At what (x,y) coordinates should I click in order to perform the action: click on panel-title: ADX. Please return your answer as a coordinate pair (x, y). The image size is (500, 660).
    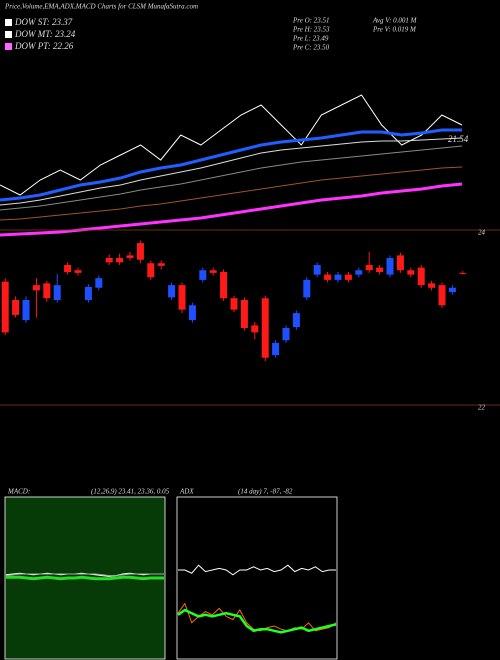
    Looking at the image, I should click on (186, 492).